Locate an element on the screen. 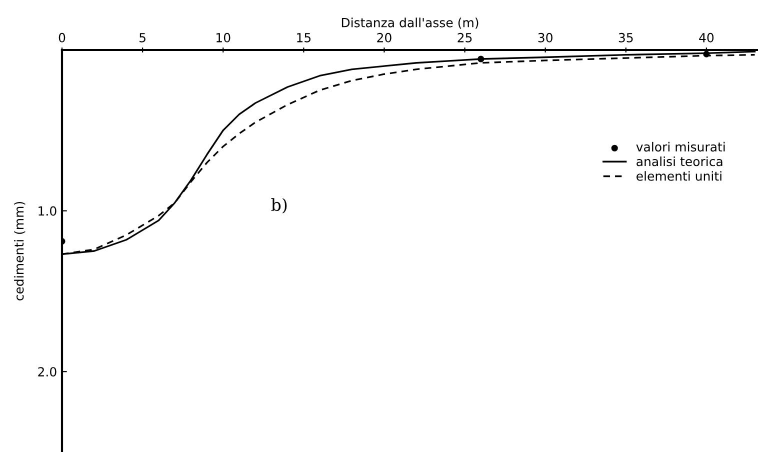 The height and width of the screenshot is (452, 758). x-tick-label: 35 is located at coordinates (625, 37).